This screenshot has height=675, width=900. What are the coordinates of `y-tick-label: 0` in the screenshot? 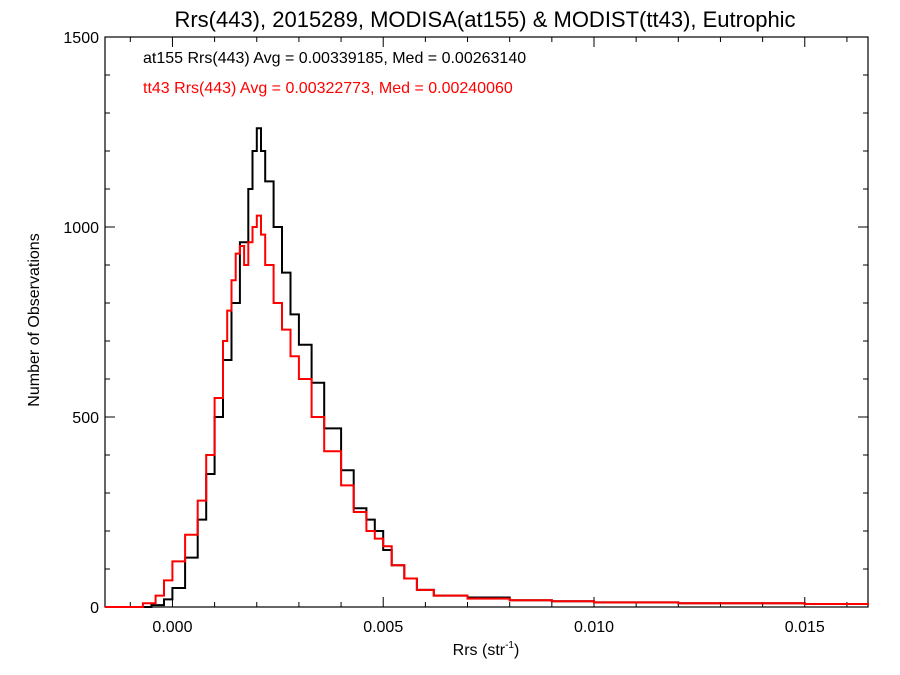 It's located at (94, 608).